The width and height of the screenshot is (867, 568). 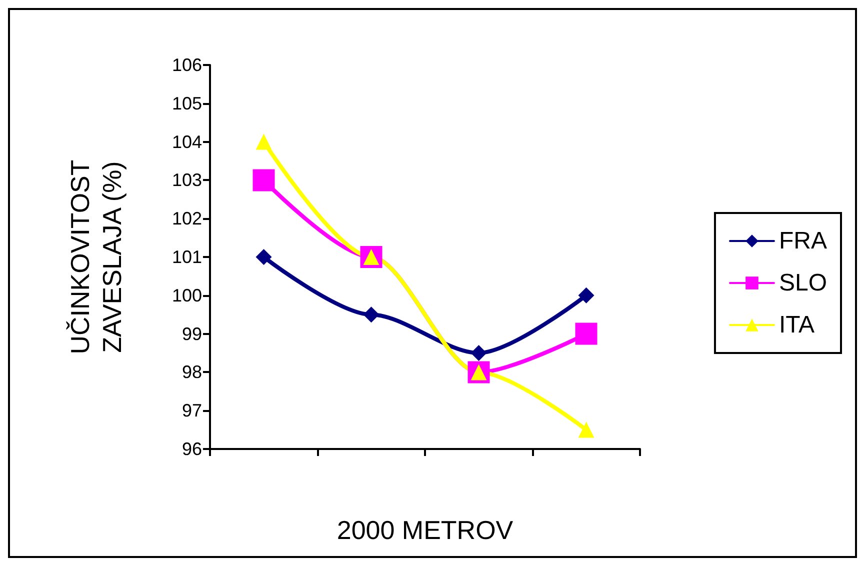 What do you see at coordinates (192, 410) in the screenshot?
I see `y-tick-label: 97` at bounding box center [192, 410].